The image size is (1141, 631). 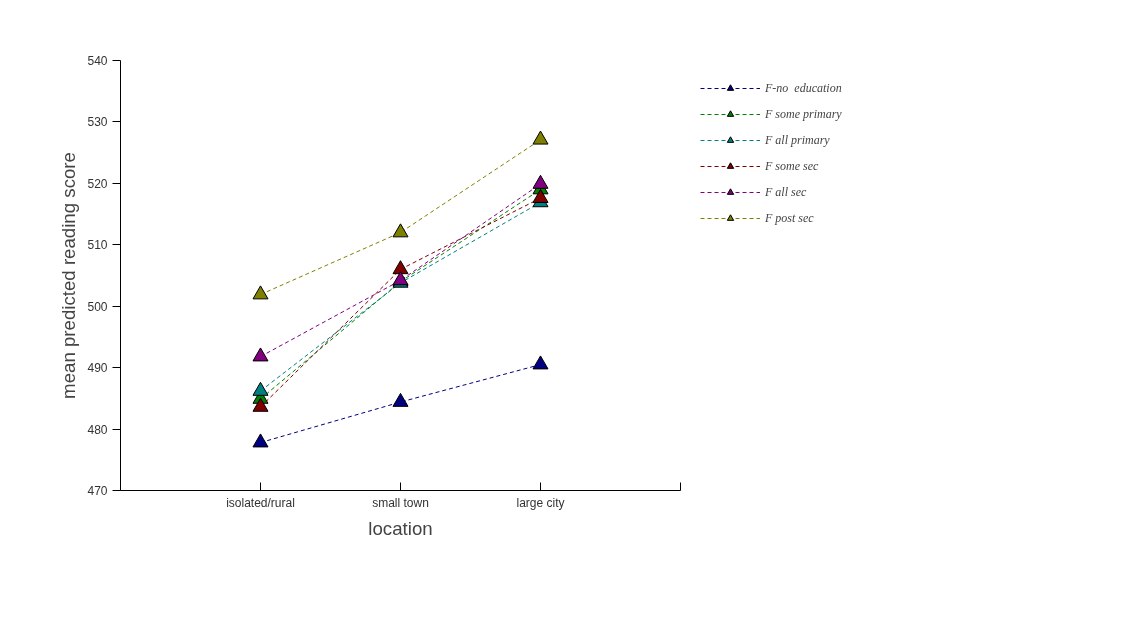 What do you see at coordinates (97, 306) in the screenshot?
I see `y-tick-label: 500` at bounding box center [97, 306].